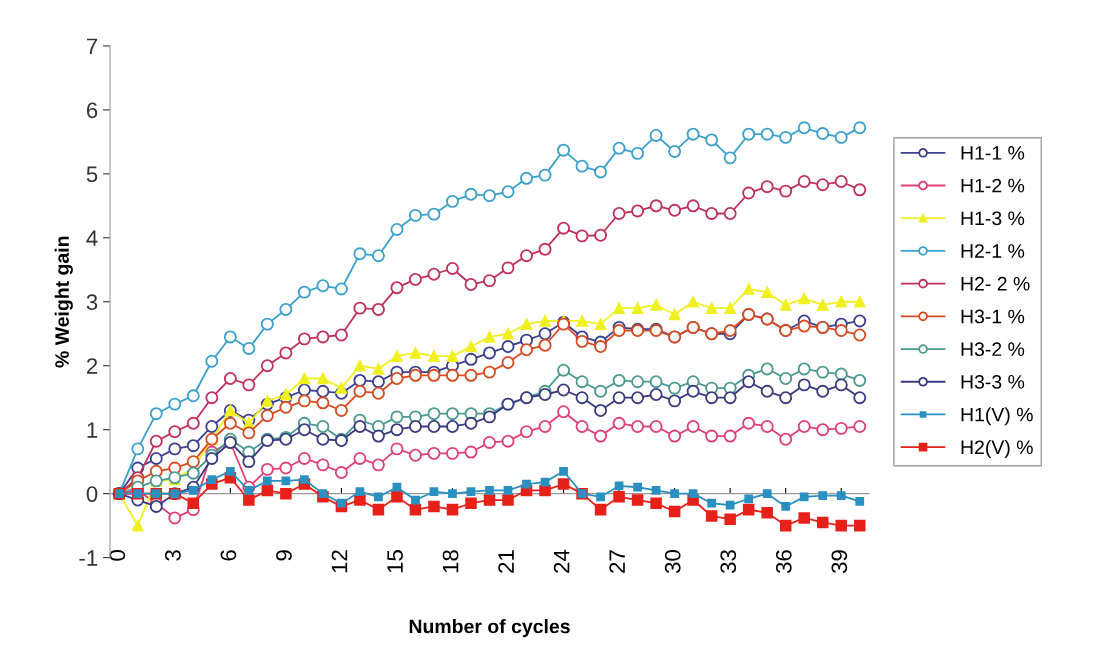 Image resolution: width=1100 pixels, height=656 pixels. Describe the element at coordinates (92, 366) in the screenshot. I see `y-tick-label: 2` at that location.